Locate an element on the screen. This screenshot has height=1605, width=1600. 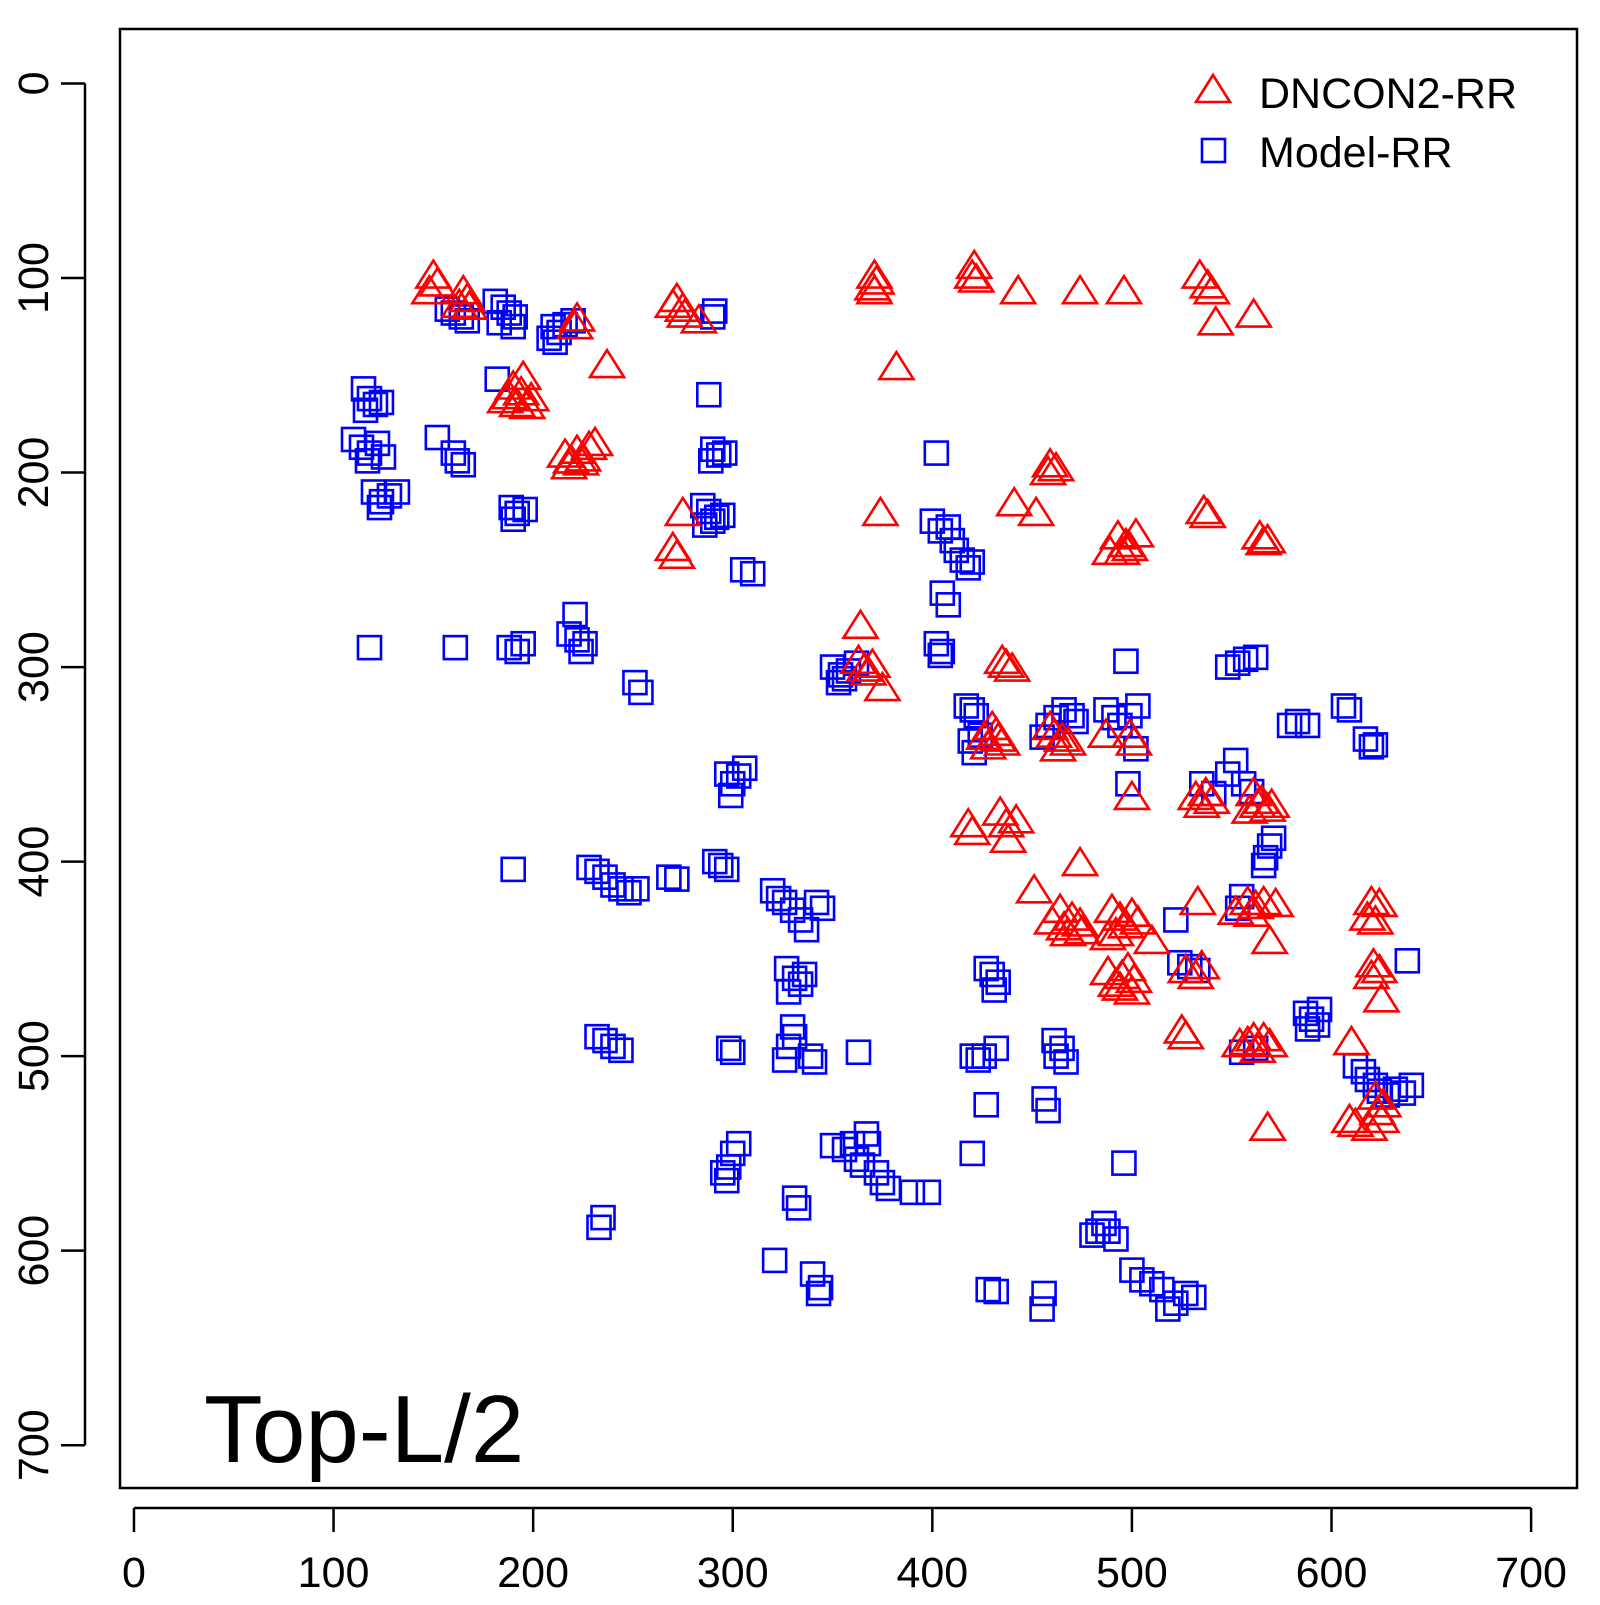
y-tick-label: 100 is located at coordinates (34, 278).